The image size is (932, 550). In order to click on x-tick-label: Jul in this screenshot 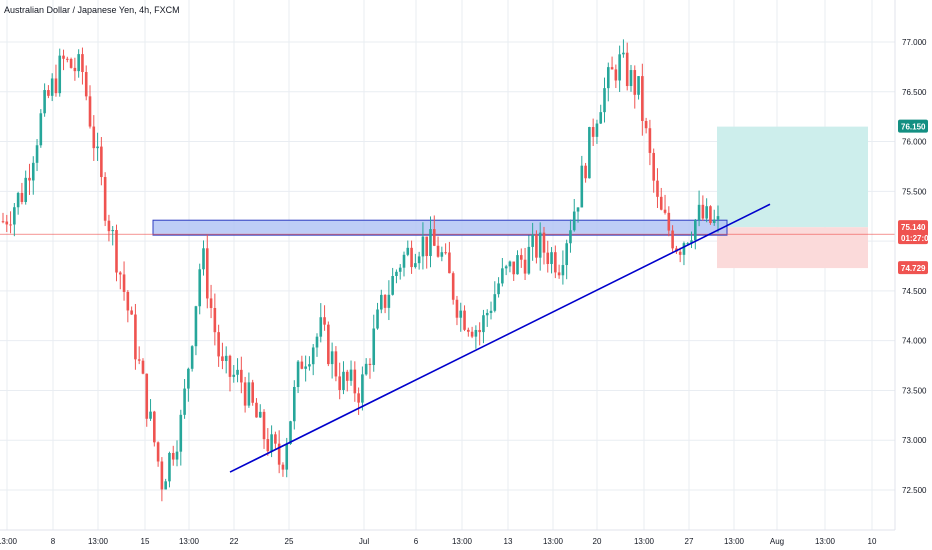, I will do `click(364, 541)`.